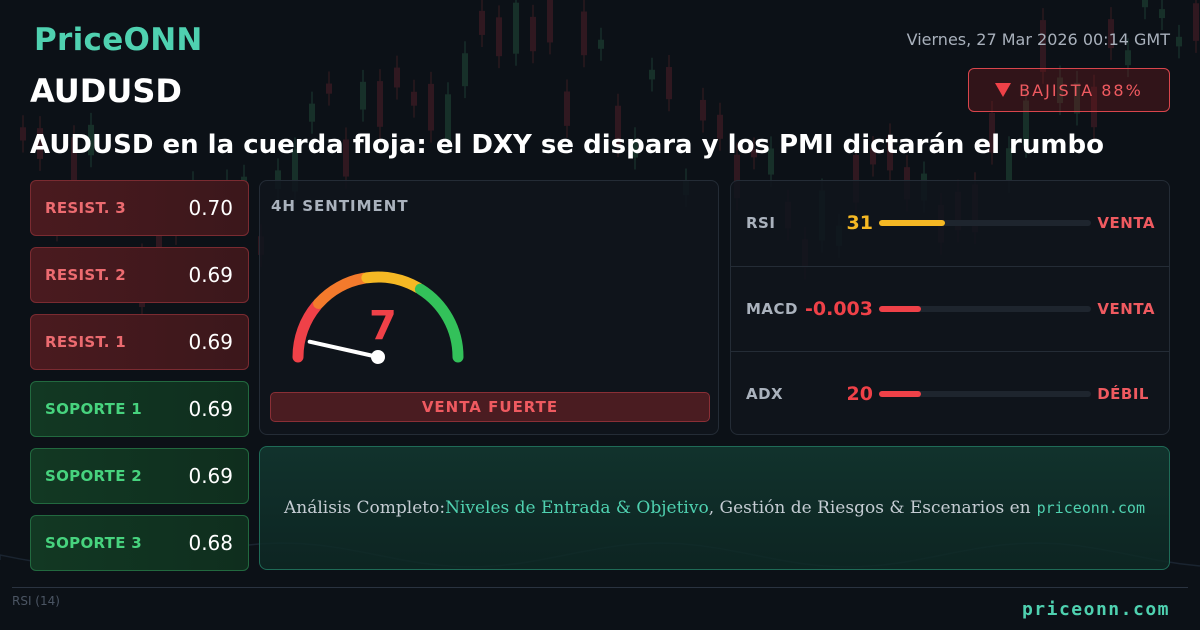  Describe the element at coordinates (1003, 90) in the screenshot. I see `triangle-down-icon` at that location.